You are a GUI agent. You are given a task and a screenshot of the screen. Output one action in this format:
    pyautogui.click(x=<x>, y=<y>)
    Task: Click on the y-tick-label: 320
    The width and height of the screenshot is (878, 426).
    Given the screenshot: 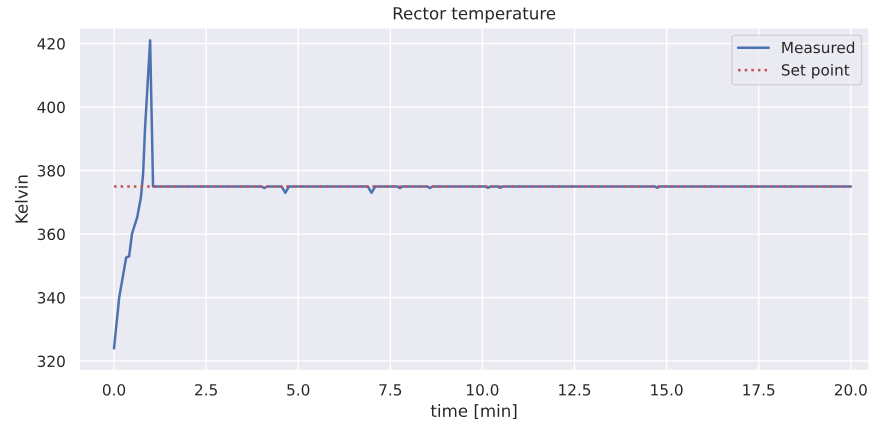 What is the action you would take?
    pyautogui.click(x=51, y=362)
    